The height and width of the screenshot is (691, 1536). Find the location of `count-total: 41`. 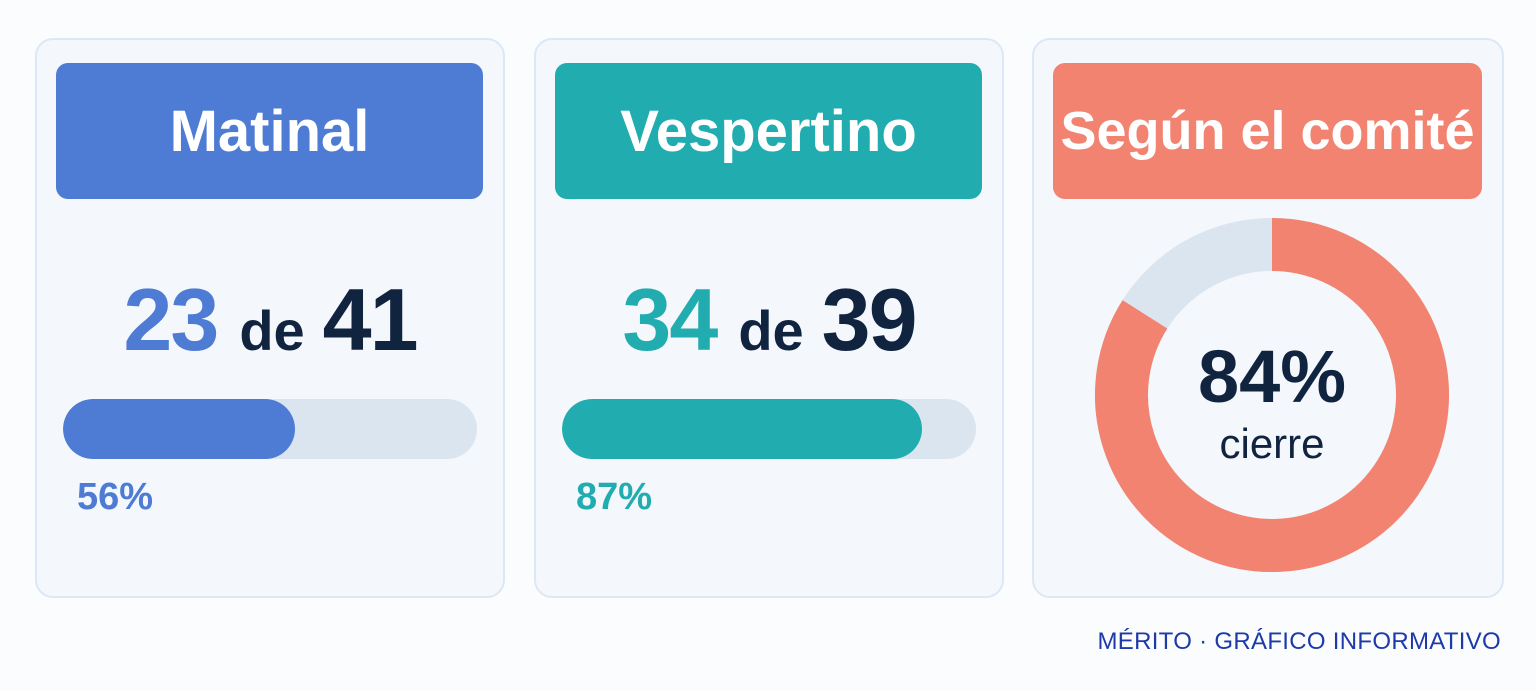

count-total: 41 is located at coordinates (370, 319).